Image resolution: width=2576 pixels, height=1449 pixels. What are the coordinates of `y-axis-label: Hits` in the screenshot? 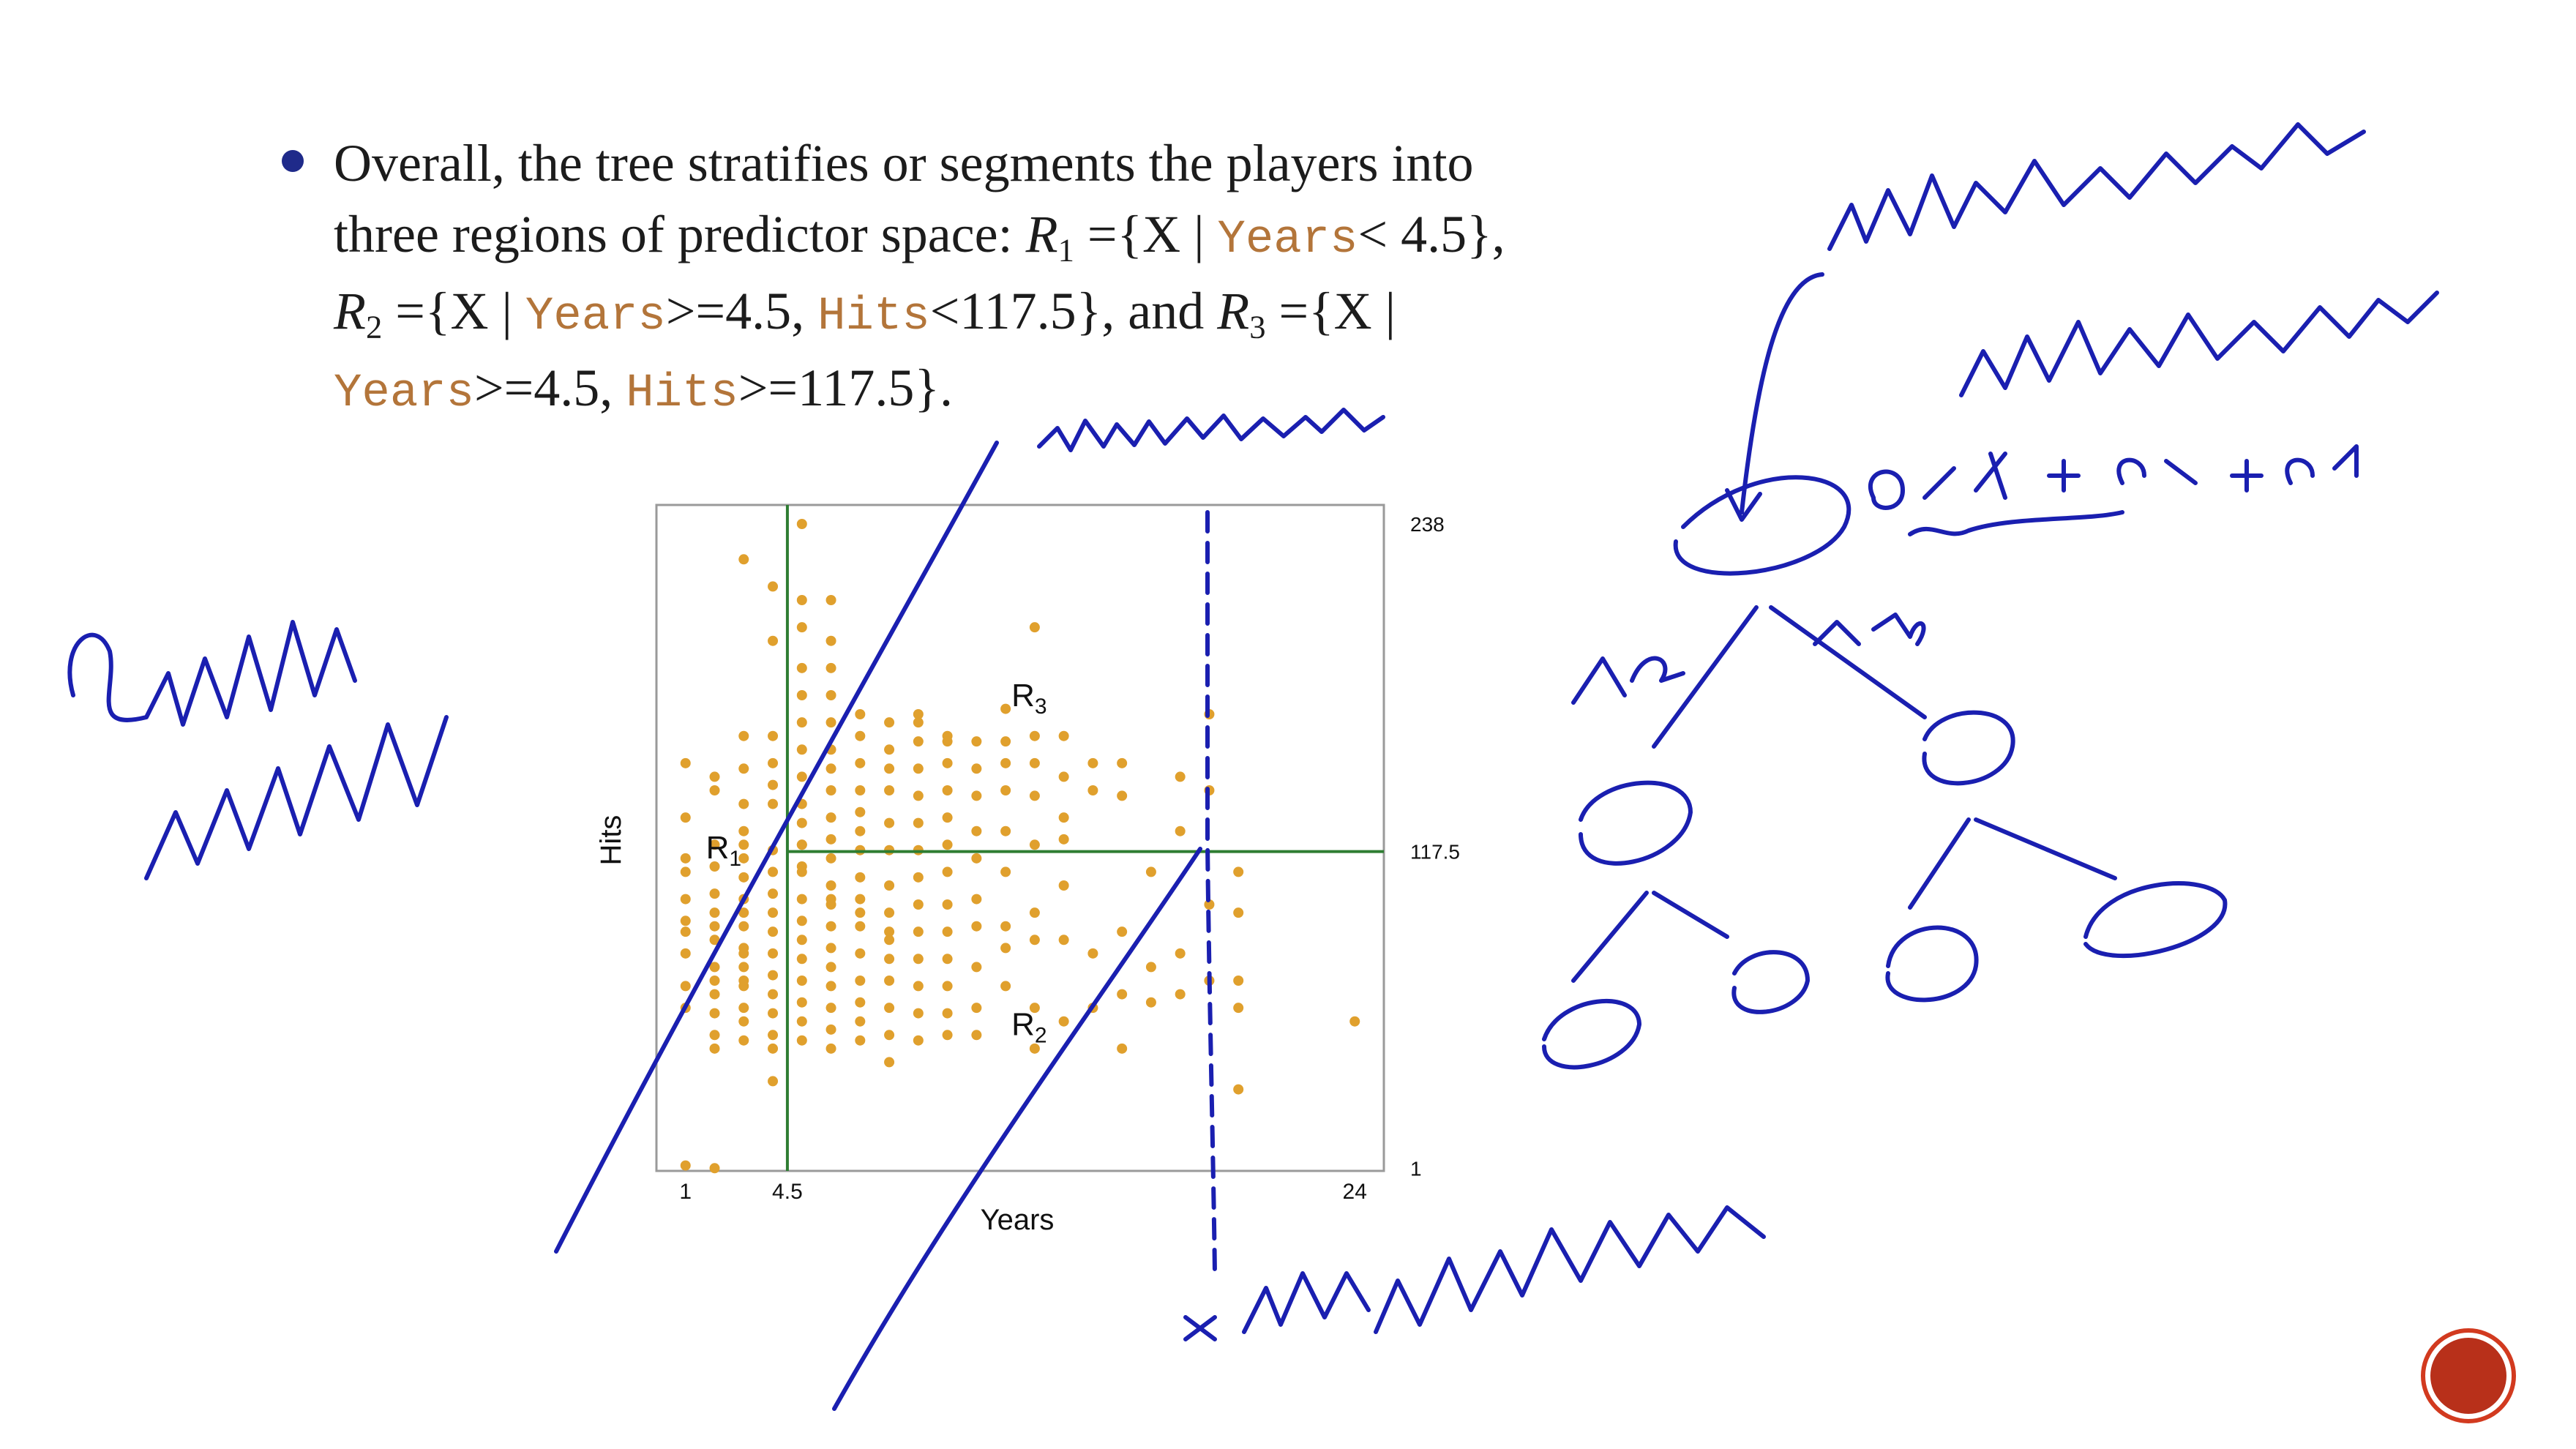 It's located at (611, 840).